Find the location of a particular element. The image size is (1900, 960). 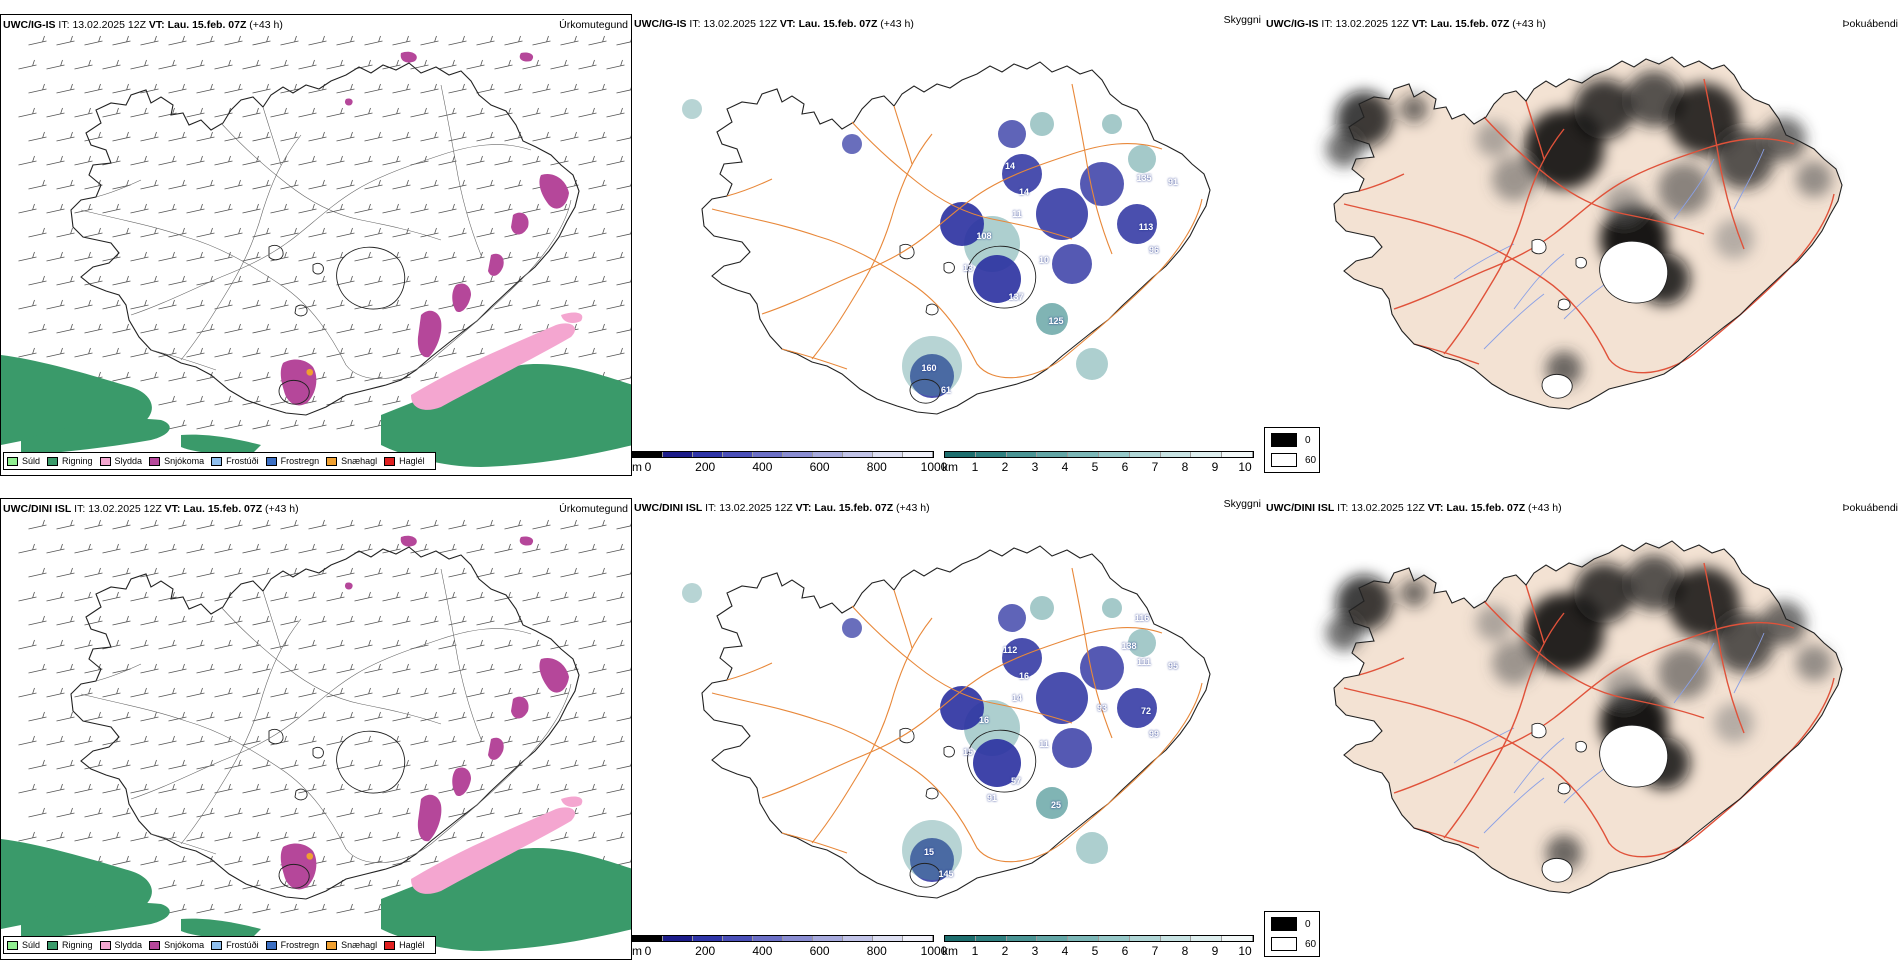

legend-item: Snæhagl is located at coordinates (351, 945).